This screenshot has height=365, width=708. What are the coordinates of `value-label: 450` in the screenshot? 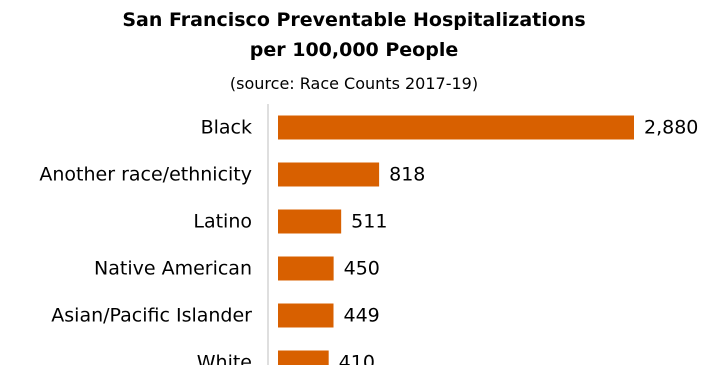 It's located at (362, 269).